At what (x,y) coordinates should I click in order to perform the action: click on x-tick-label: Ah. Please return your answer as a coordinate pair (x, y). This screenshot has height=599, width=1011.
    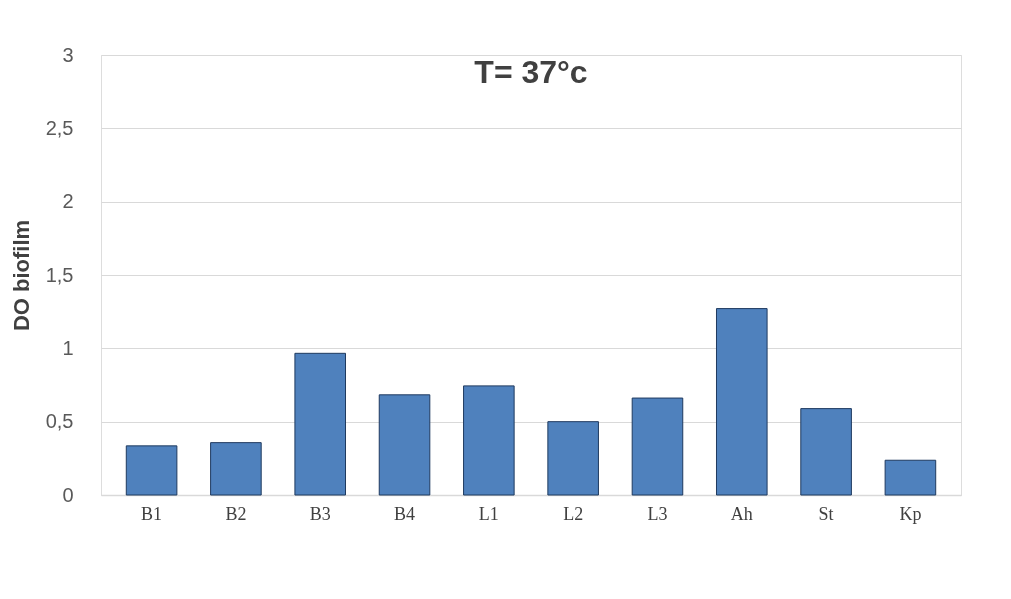
    Looking at the image, I should click on (741, 513).